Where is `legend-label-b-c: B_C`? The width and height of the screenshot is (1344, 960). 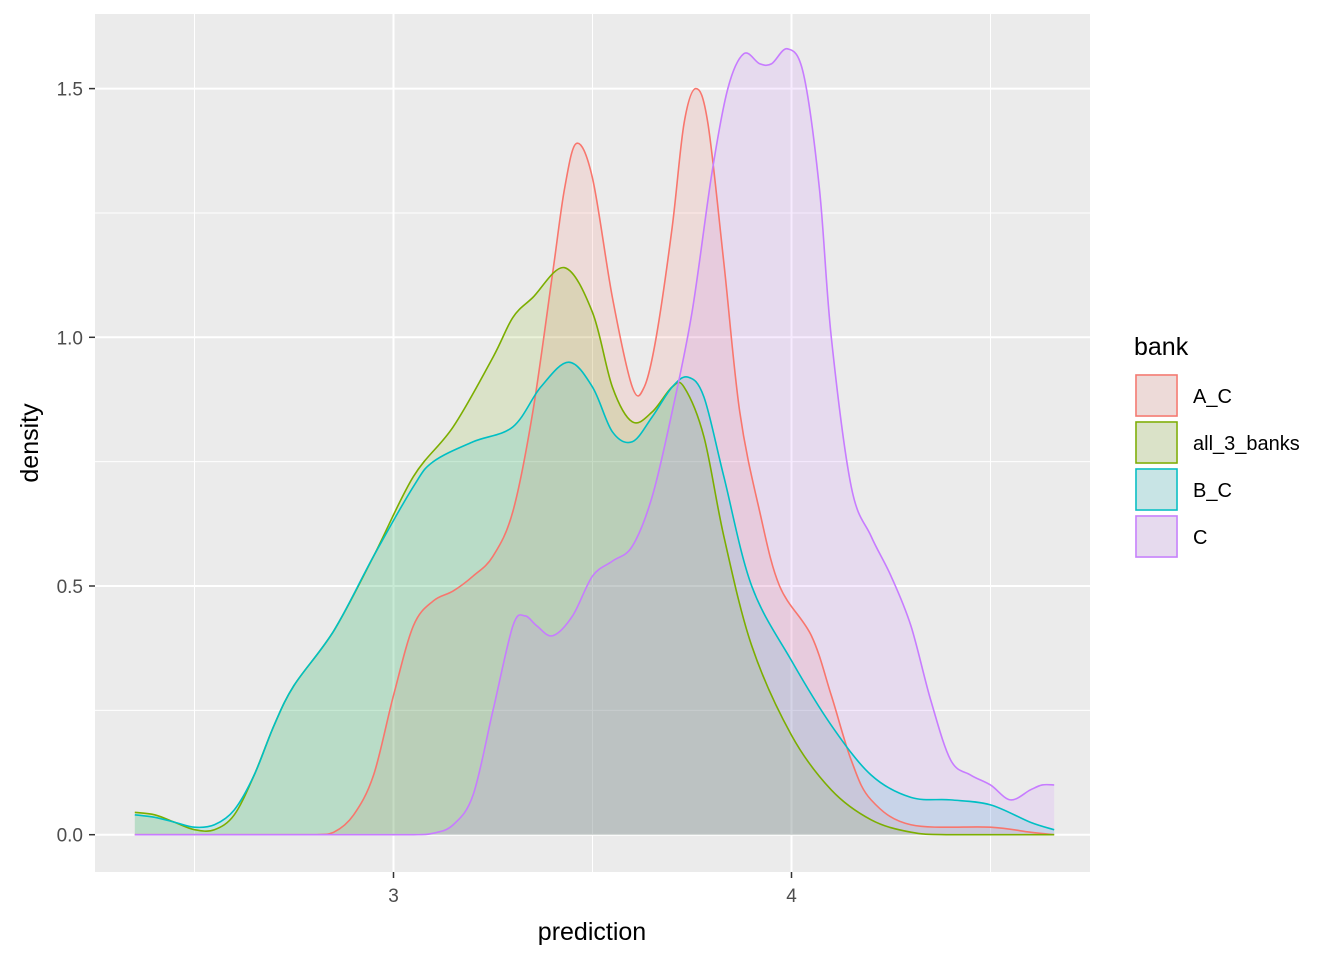
legend-label-b-c: B_C is located at coordinates (1212, 491).